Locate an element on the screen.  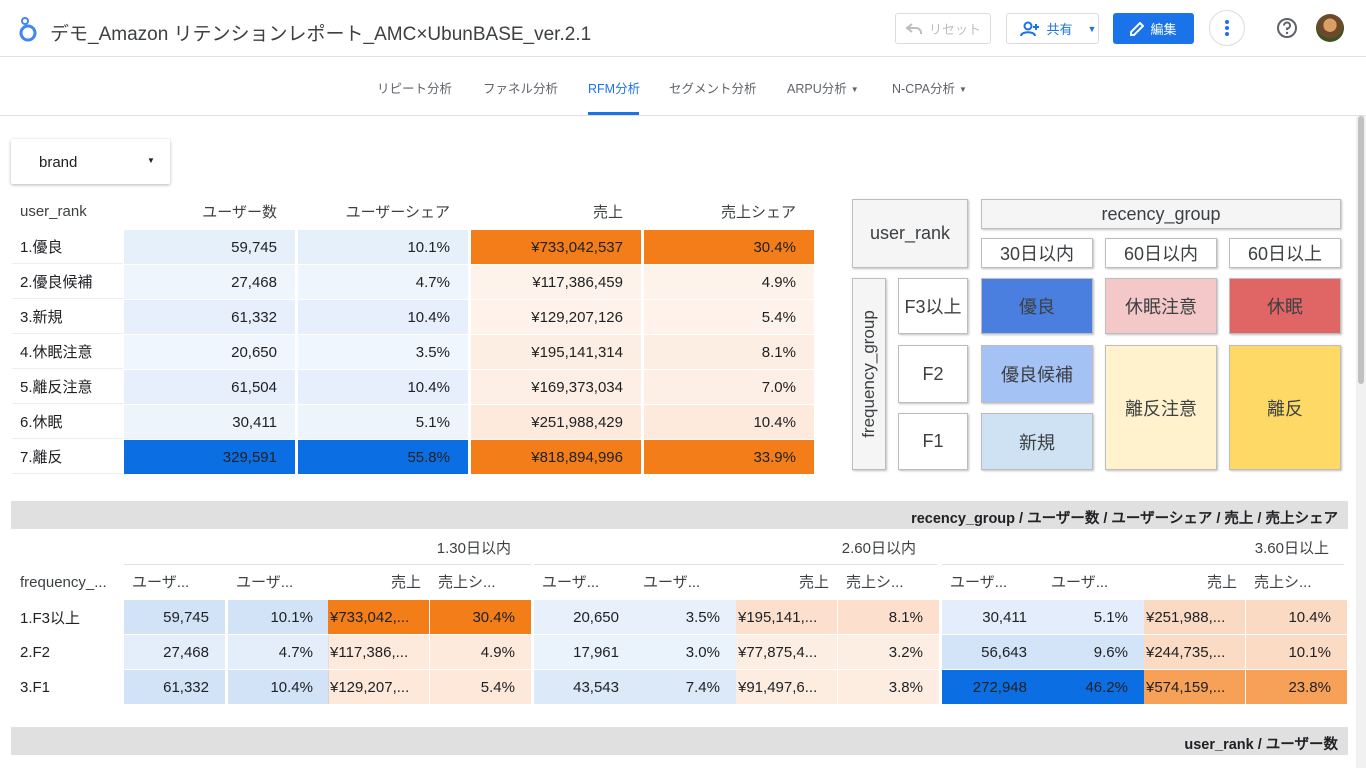
col-header-sales: 売上 is located at coordinates (607, 212).